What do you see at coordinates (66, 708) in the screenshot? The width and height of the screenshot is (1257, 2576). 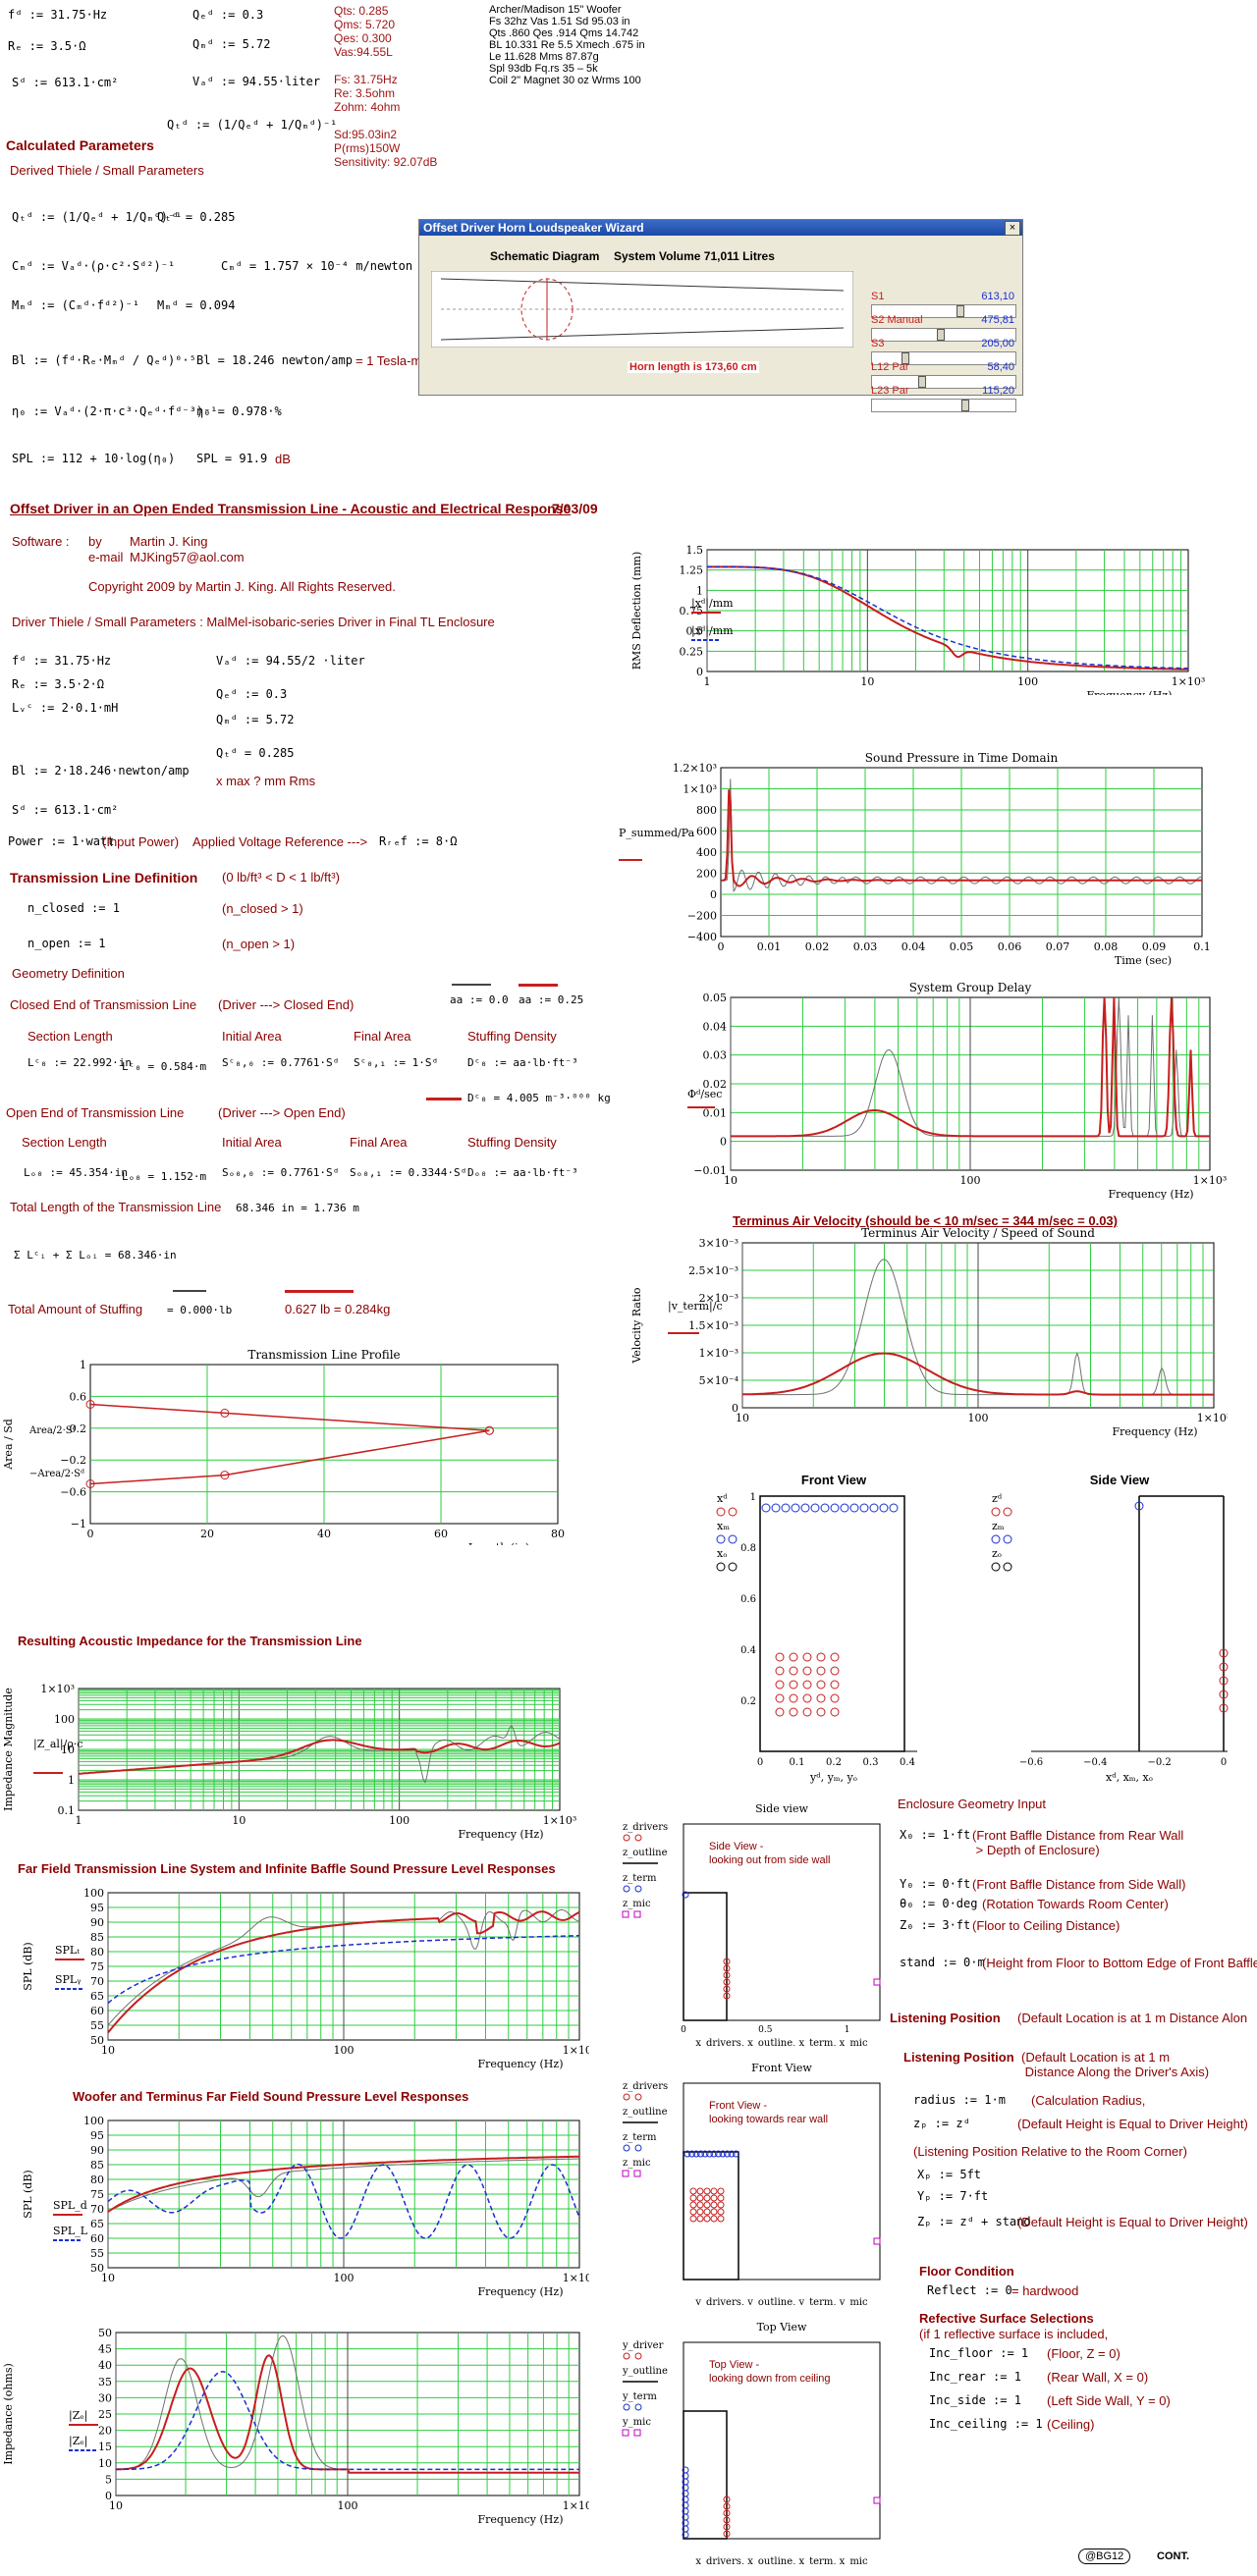 I see `drv-lvc: Lᵥᶜ := 2·0.1·mH` at bounding box center [66, 708].